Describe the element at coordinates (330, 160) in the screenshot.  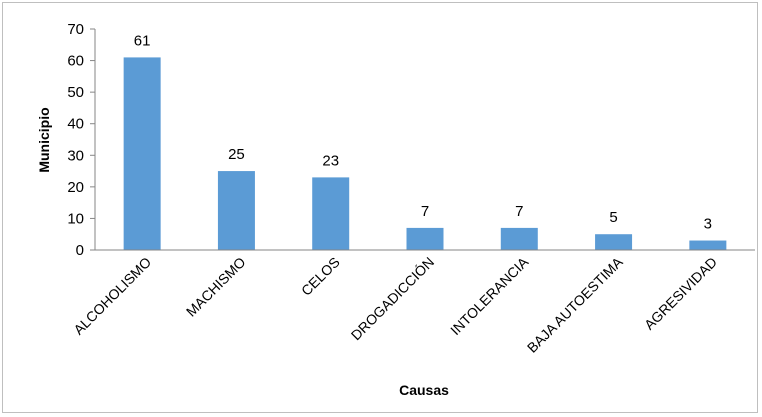
I see `bar-value-label: 23` at that location.